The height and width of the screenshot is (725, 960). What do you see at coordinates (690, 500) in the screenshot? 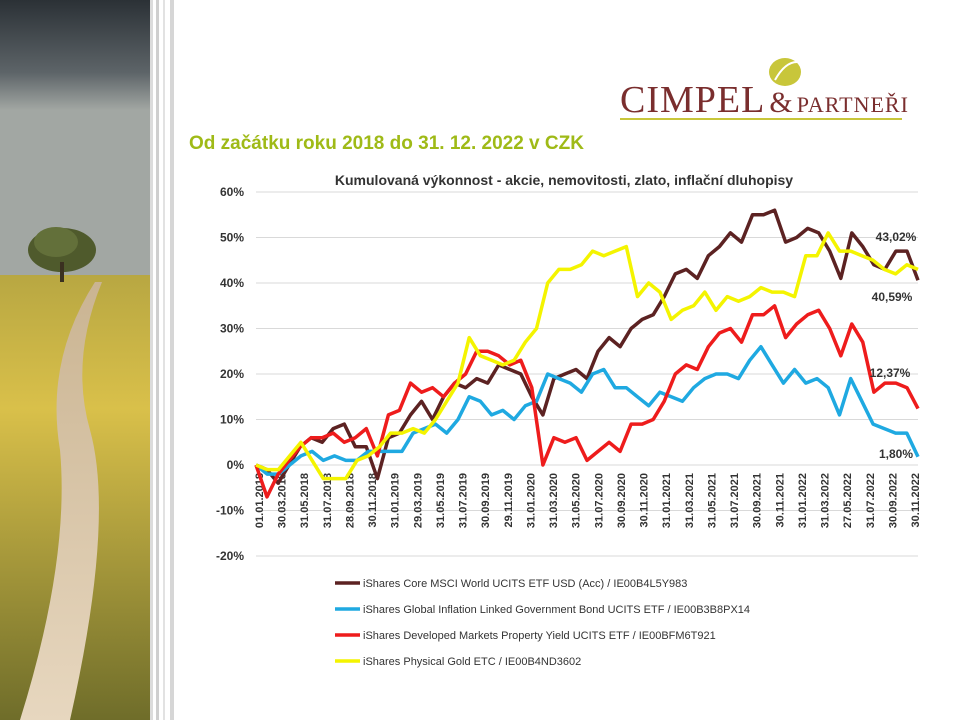
I see `x-tick-label: 31.03.2021` at bounding box center [690, 500].